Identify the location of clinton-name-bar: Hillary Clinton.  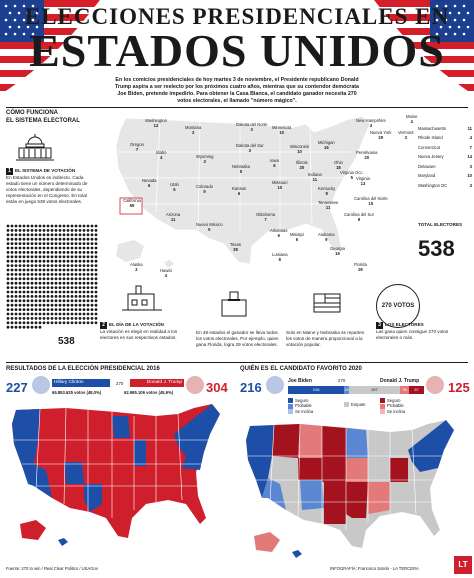
(81, 383).